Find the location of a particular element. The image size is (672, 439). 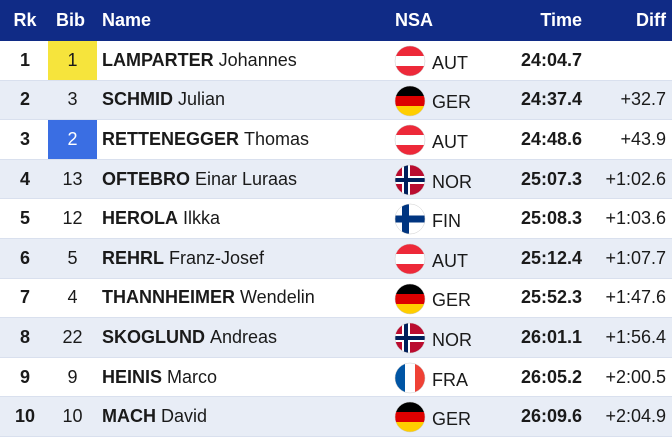

time: 24:48.6 is located at coordinates (551, 138).